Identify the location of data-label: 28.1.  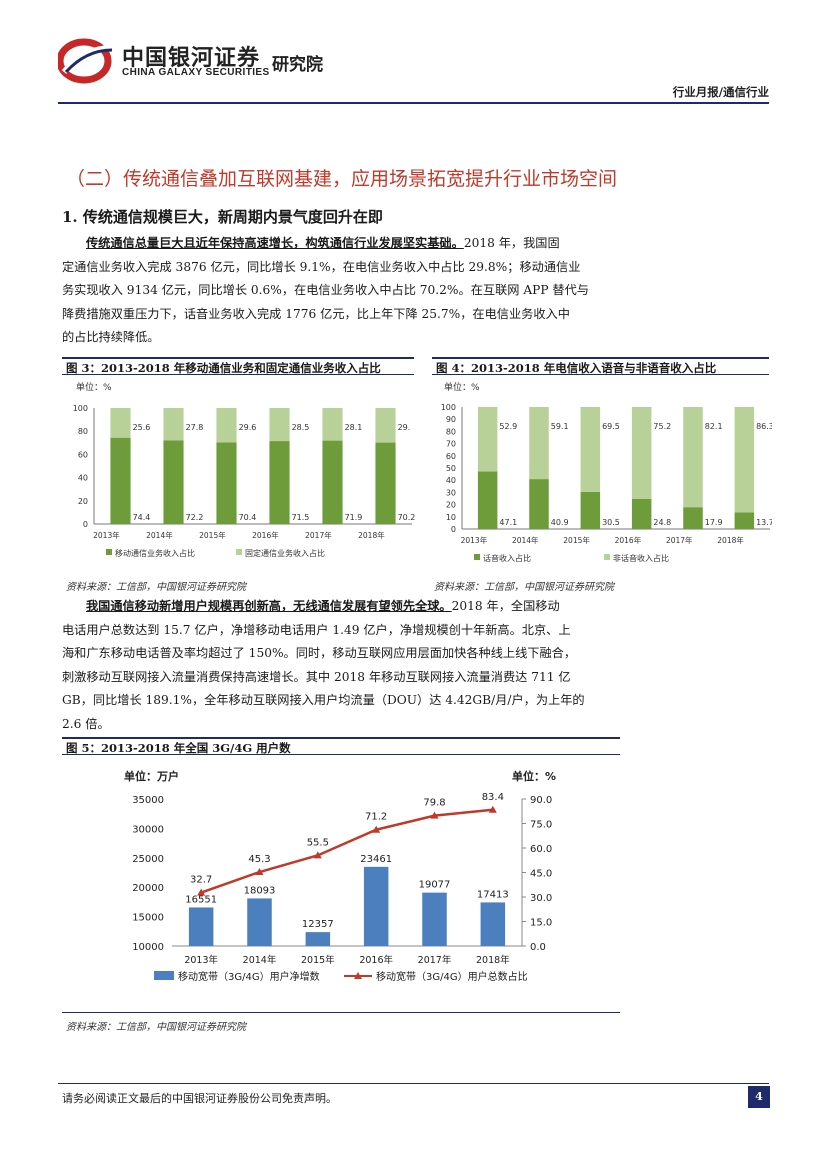
(354, 427).